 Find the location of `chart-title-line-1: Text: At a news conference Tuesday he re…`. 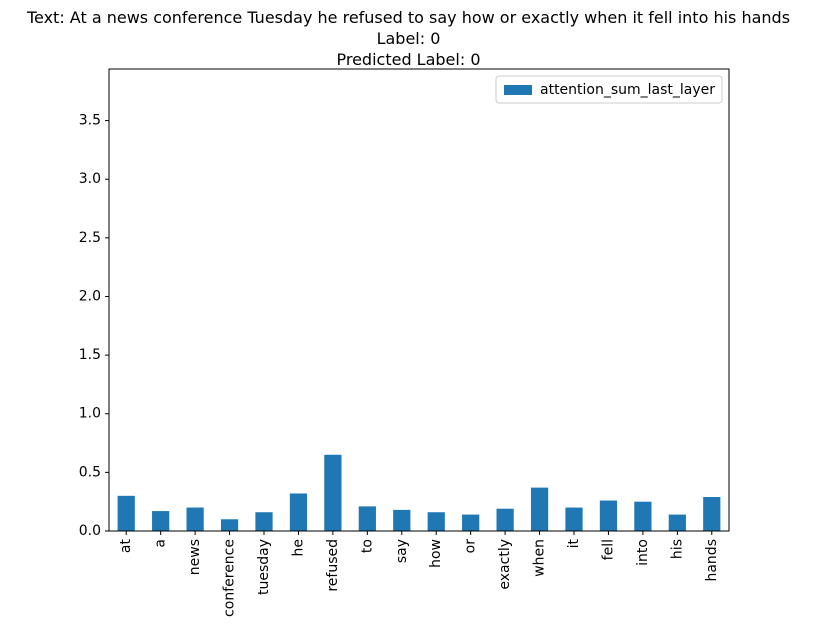

chart-title-line-1: Text: At a news conference Tuesday he re… is located at coordinates (408, 17).